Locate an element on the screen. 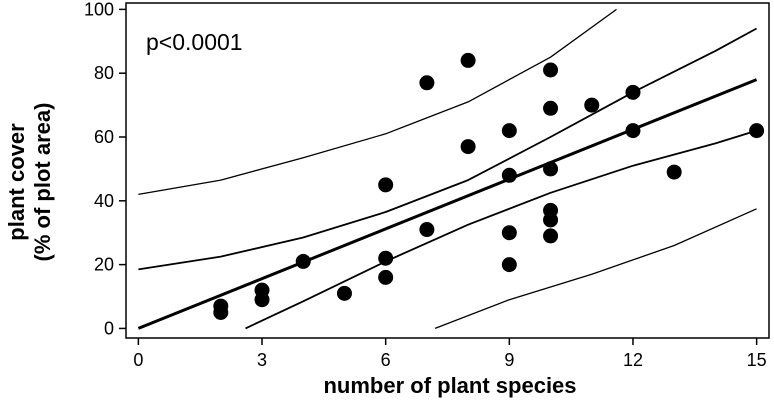 Image resolution: width=774 pixels, height=404 pixels. y-tick-label: 60 is located at coordinates (104, 137).